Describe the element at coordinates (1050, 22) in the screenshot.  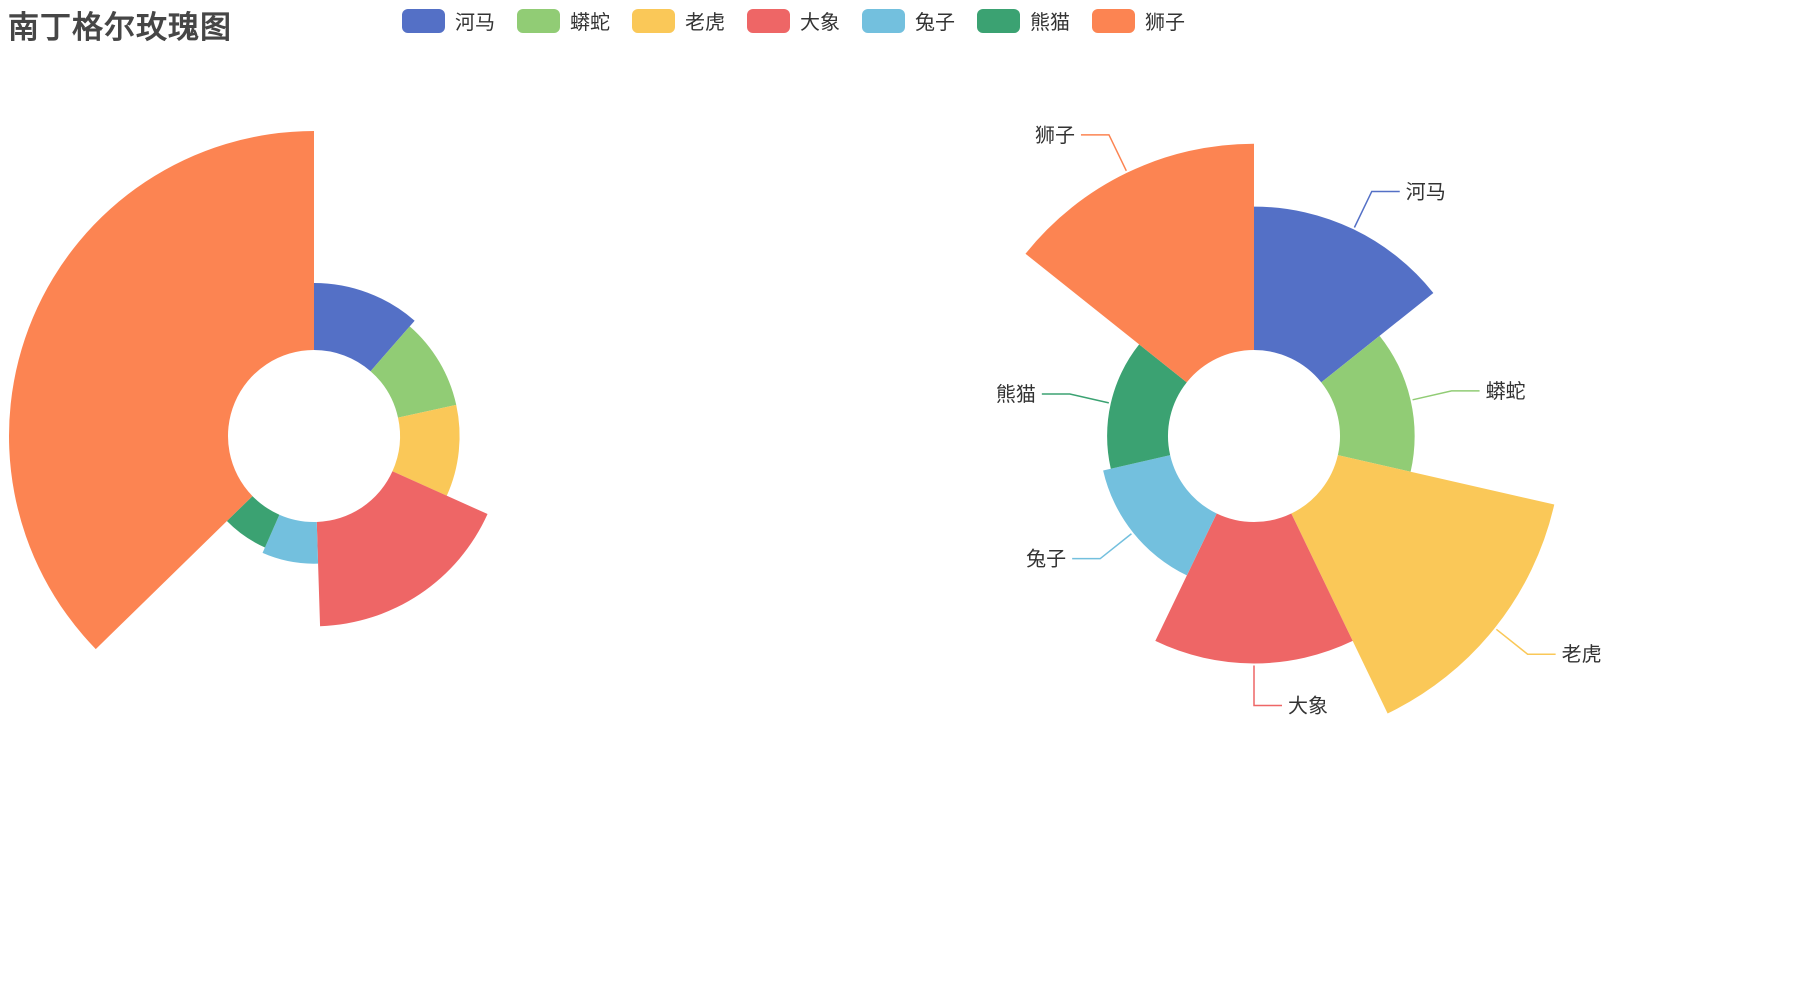
I see `legend-label: 熊猫` at that location.